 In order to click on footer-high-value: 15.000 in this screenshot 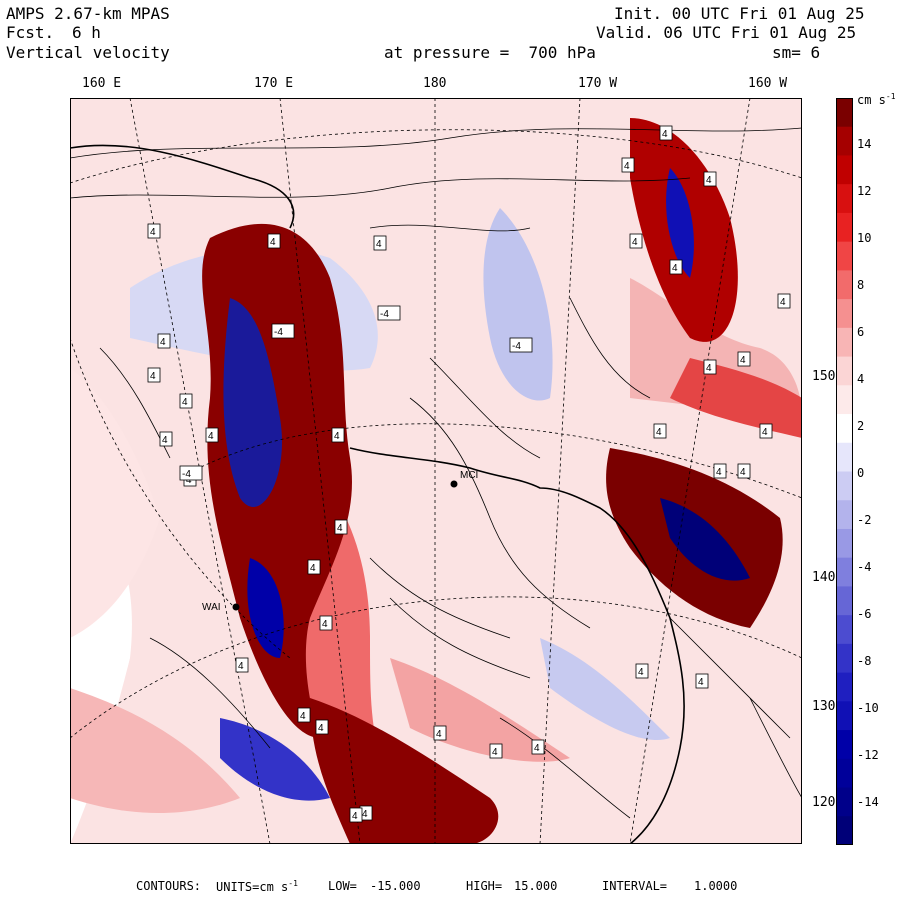, I will do `click(536, 886)`.